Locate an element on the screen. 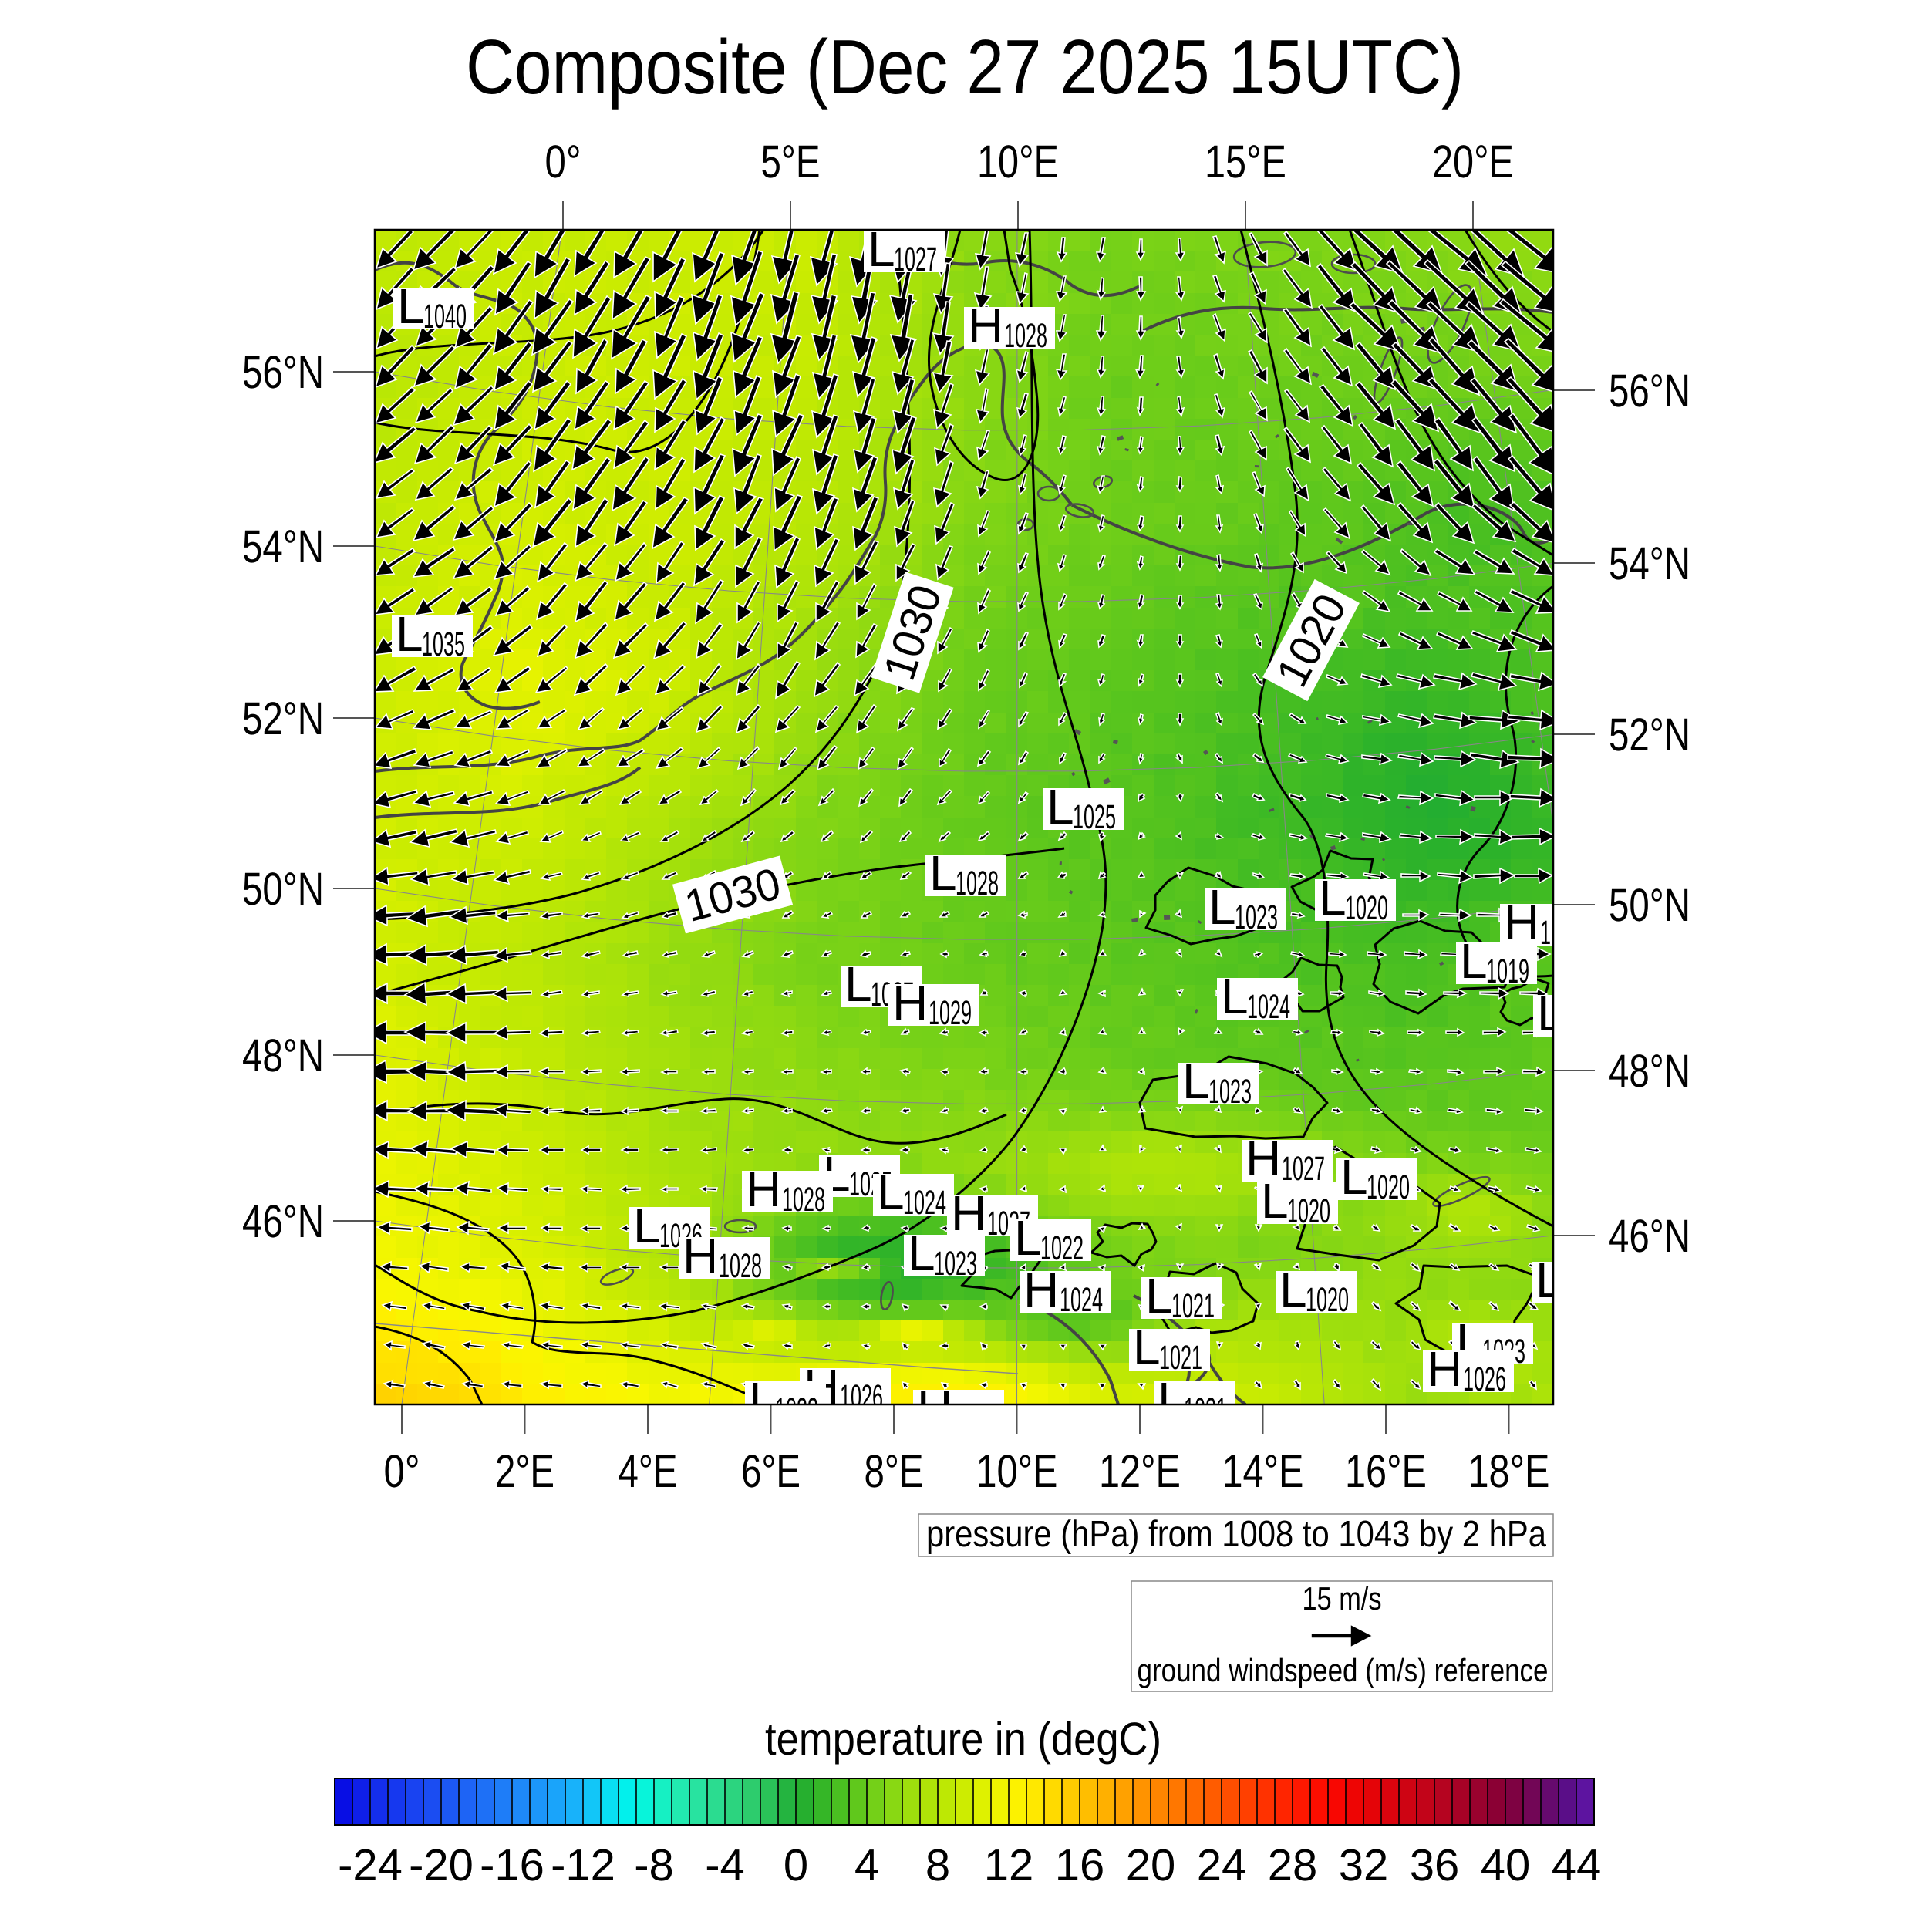 The width and height of the screenshot is (1928, 1932). svg-text: 16 is located at coordinates (1080, 1865).